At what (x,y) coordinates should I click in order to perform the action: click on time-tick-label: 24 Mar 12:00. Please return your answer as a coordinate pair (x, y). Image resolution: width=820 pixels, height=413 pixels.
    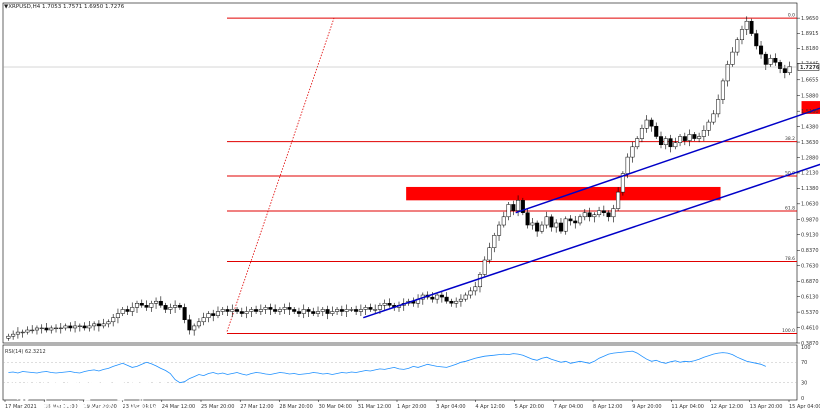
    Looking at the image, I should click on (178, 407).